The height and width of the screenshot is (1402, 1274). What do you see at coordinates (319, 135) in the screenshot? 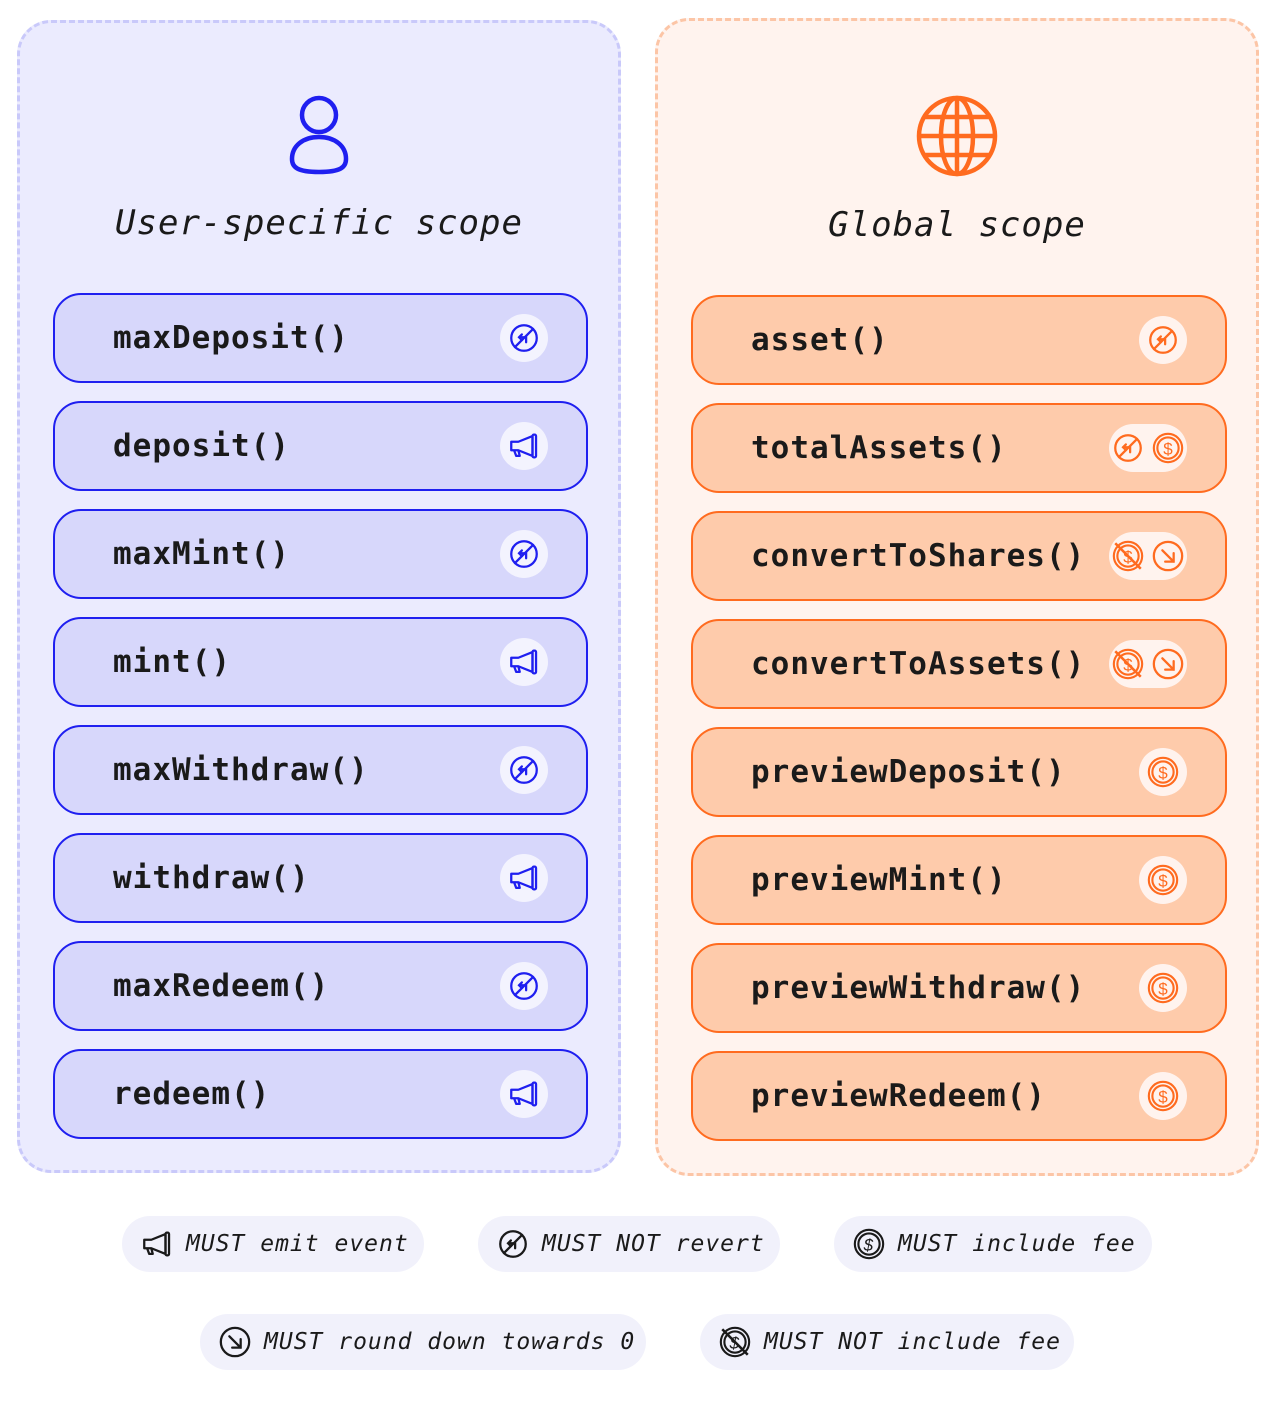
I see `user-icon` at bounding box center [319, 135].